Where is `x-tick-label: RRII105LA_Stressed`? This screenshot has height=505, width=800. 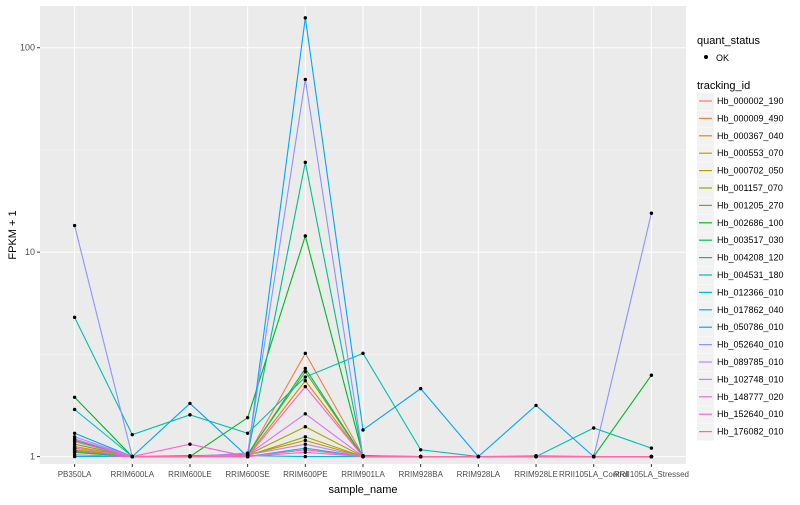 x-tick-label: RRII105LA_Stressed is located at coordinates (651, 474).